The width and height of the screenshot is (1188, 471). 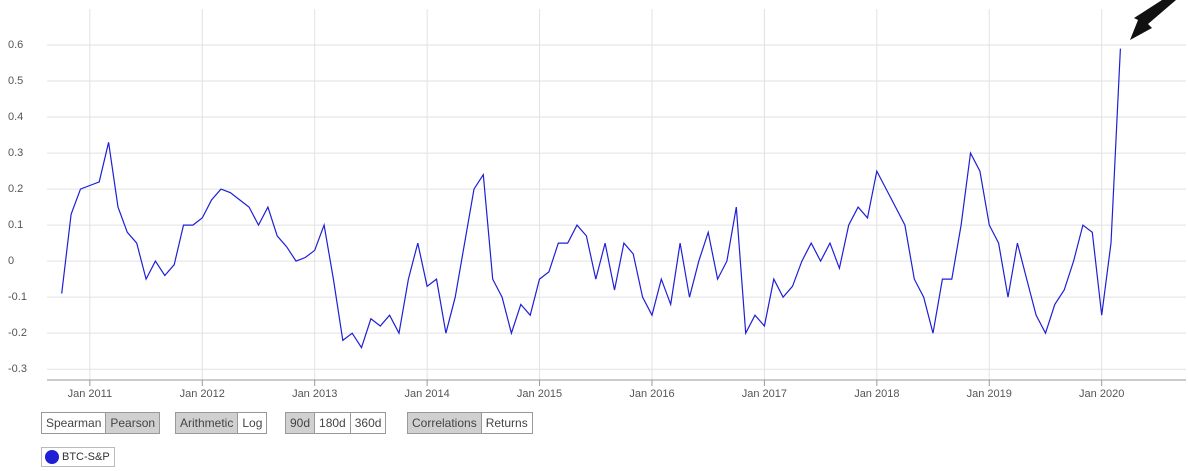 What do you see at coordinates (74, 423) in the screenshot?
I see `toggle-button: Spearman` at bounding box center [74, 423].